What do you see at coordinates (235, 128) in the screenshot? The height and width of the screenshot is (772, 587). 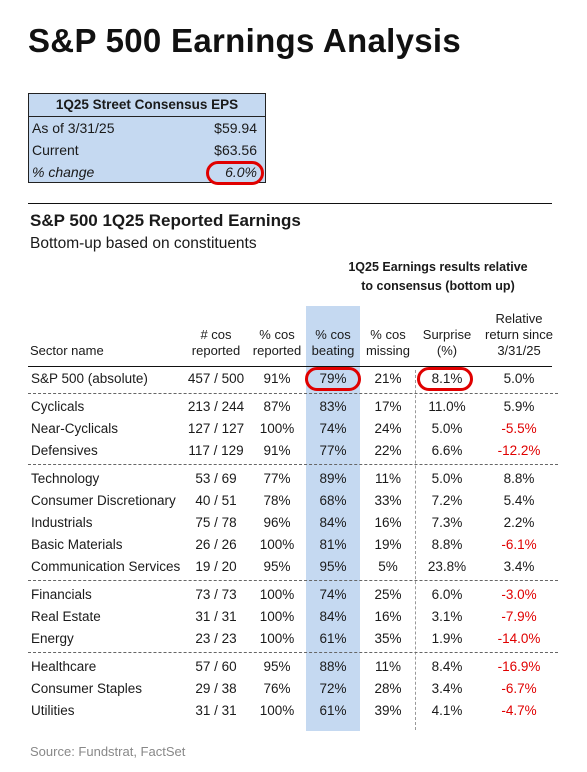 I see `eps-value: $59.94` at bounding box center [235, 128].